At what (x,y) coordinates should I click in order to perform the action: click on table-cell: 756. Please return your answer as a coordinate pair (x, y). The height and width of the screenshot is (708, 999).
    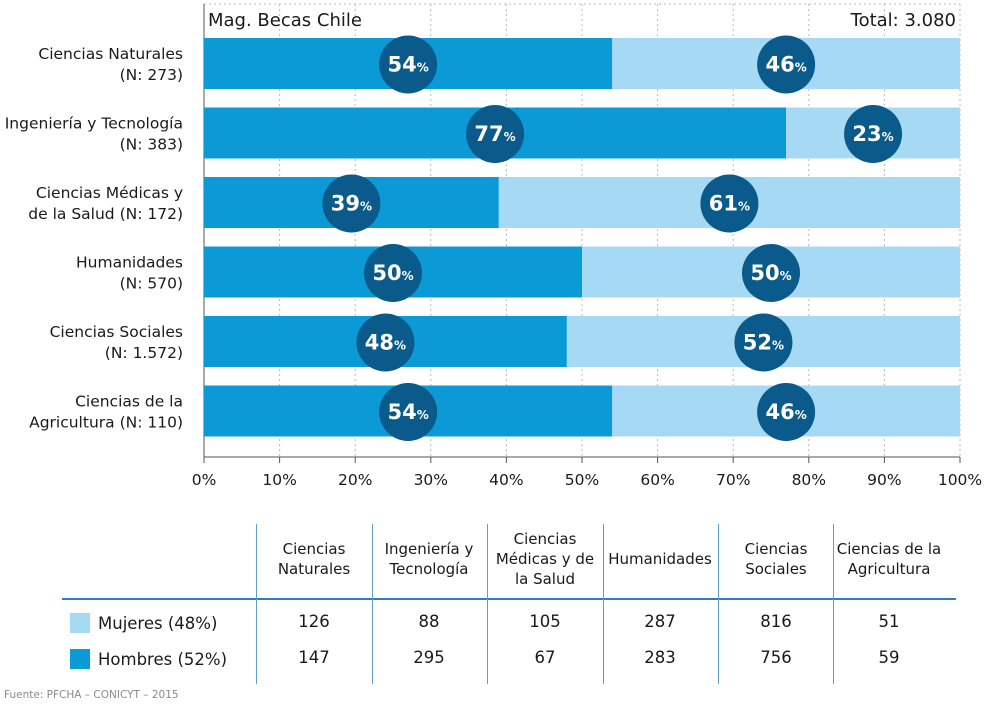
    Looking at the image, I should click on (776, 657).